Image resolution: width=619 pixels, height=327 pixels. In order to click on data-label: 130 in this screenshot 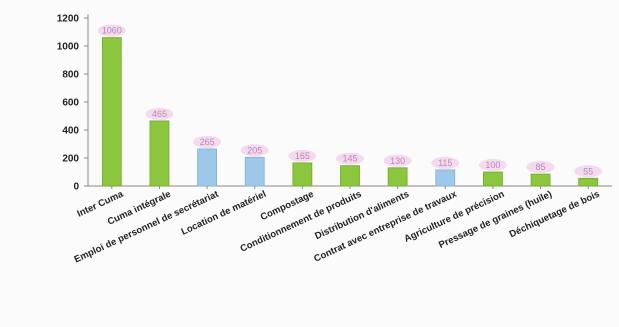, I will do `click(397, 161)`.